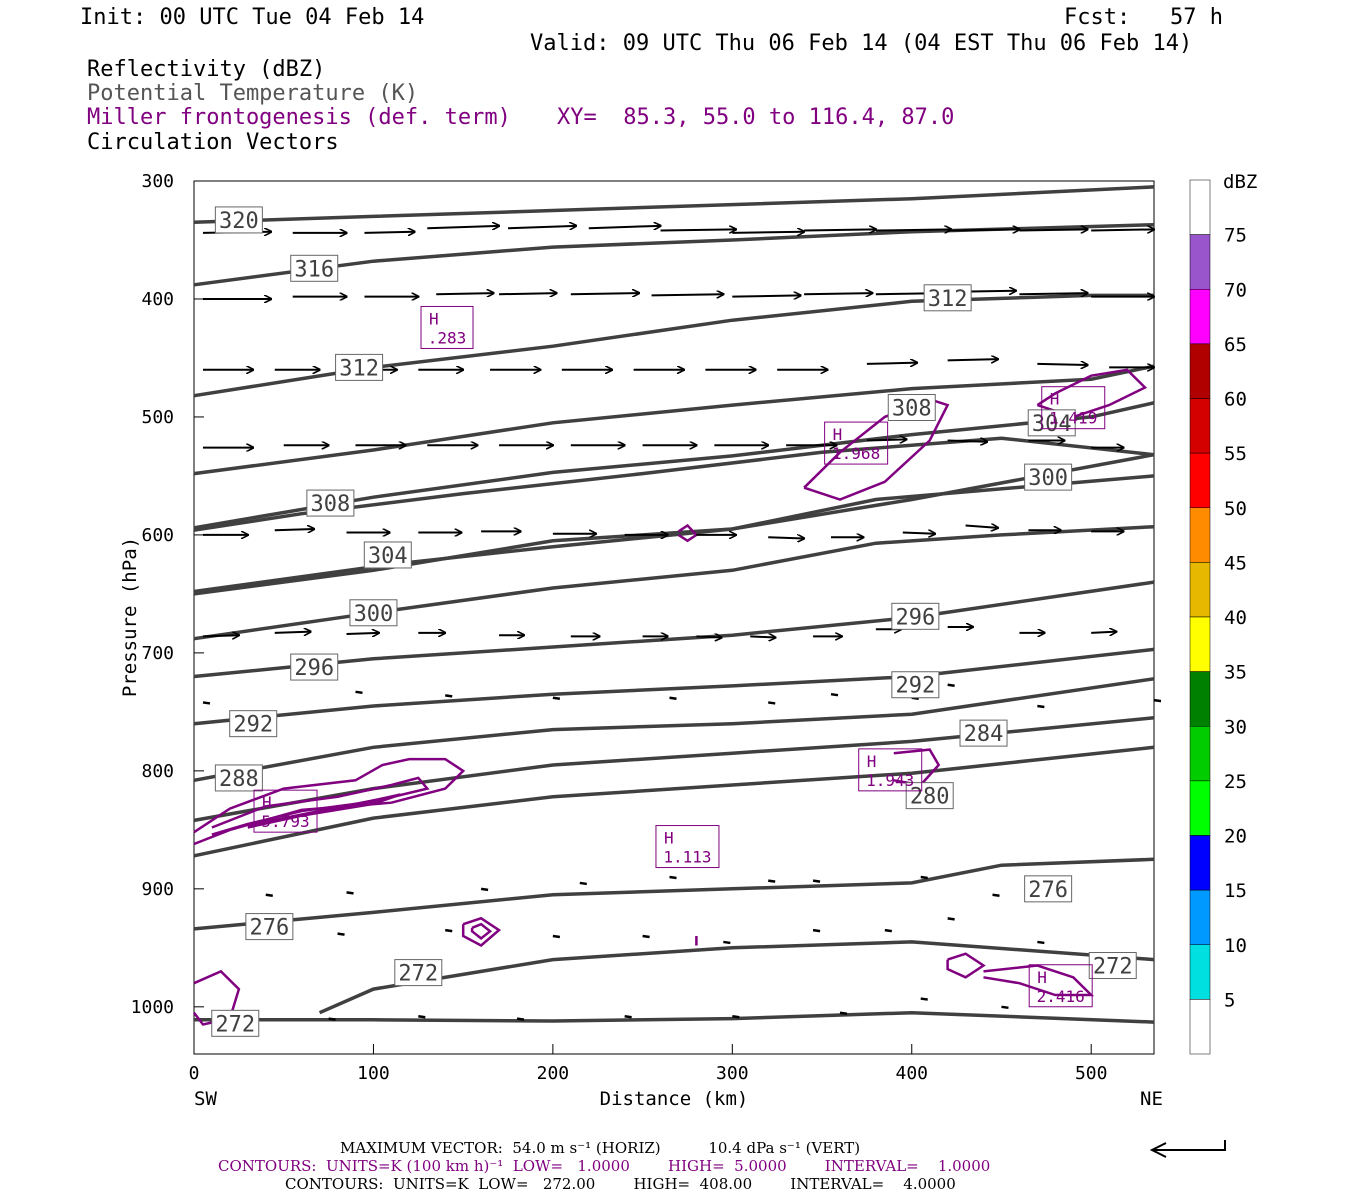  I want to click on y-tick-label: 300, so click(157, 181).